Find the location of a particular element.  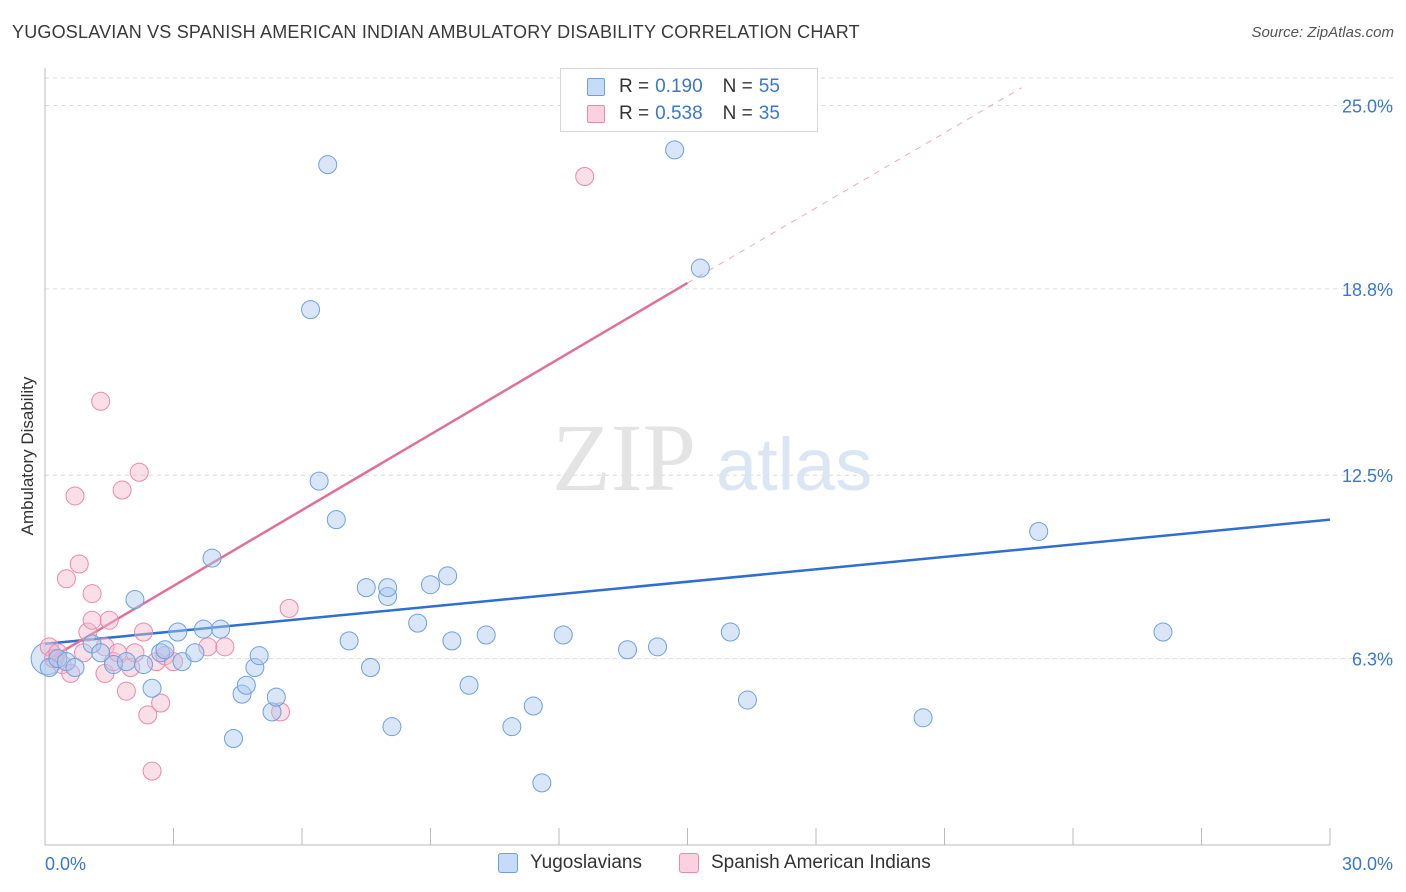

legend-swatch-spanish-american-indians is located at coordinates (596, 114).